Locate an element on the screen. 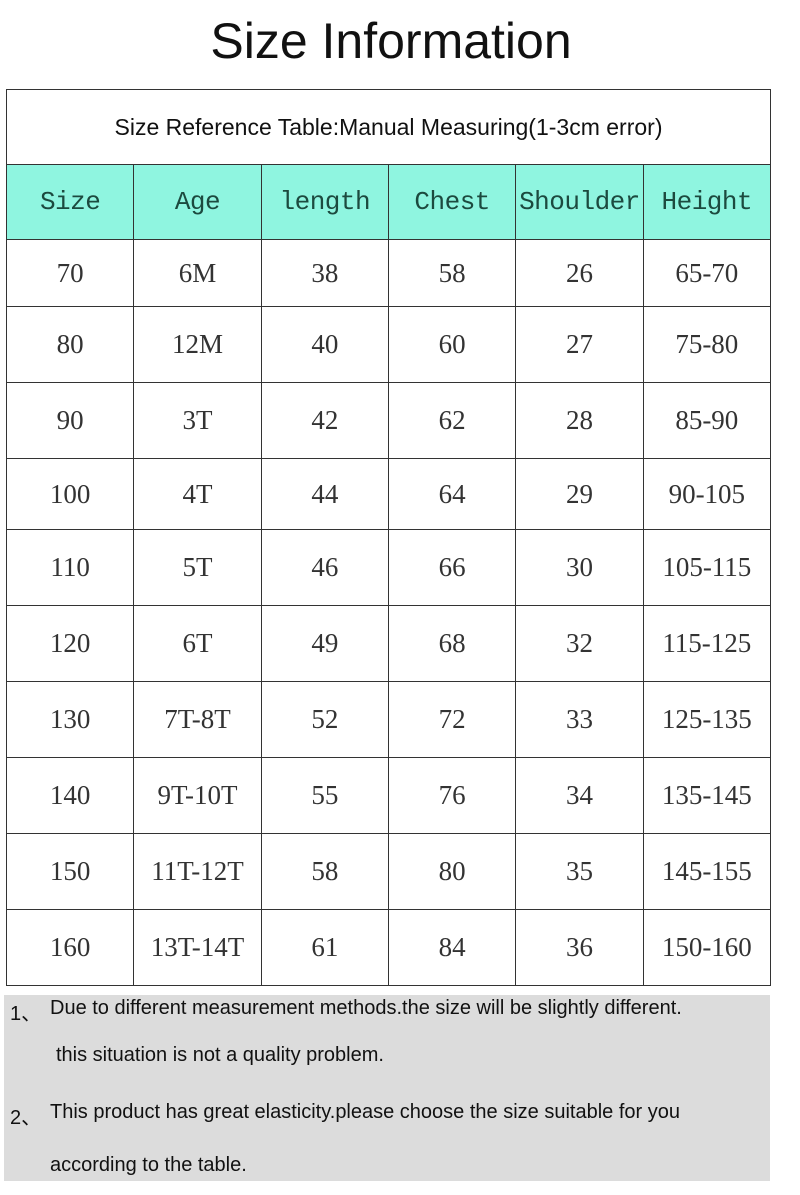 This screenshot has height=1195, width=800. cell-size: 140 is located at coordinates (70, 795).